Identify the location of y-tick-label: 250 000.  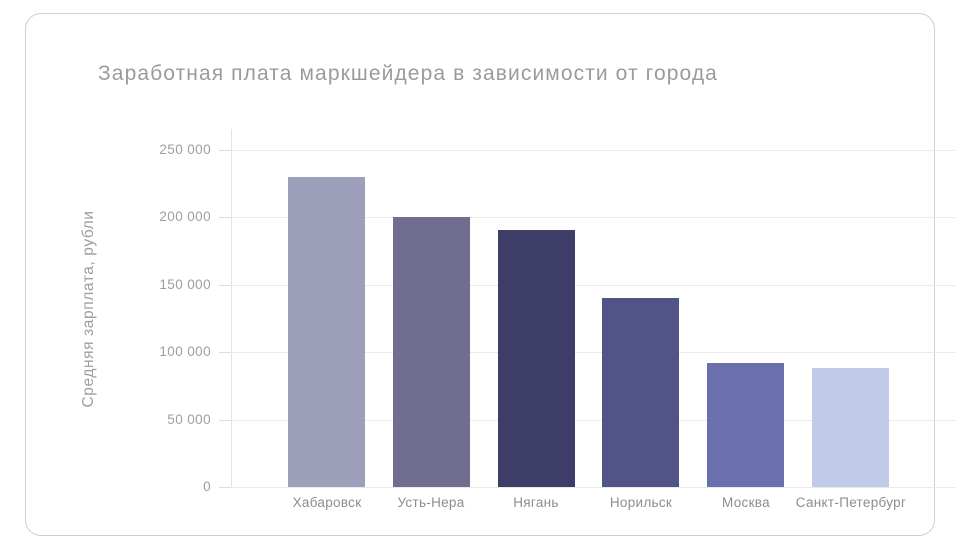
(185, 149).